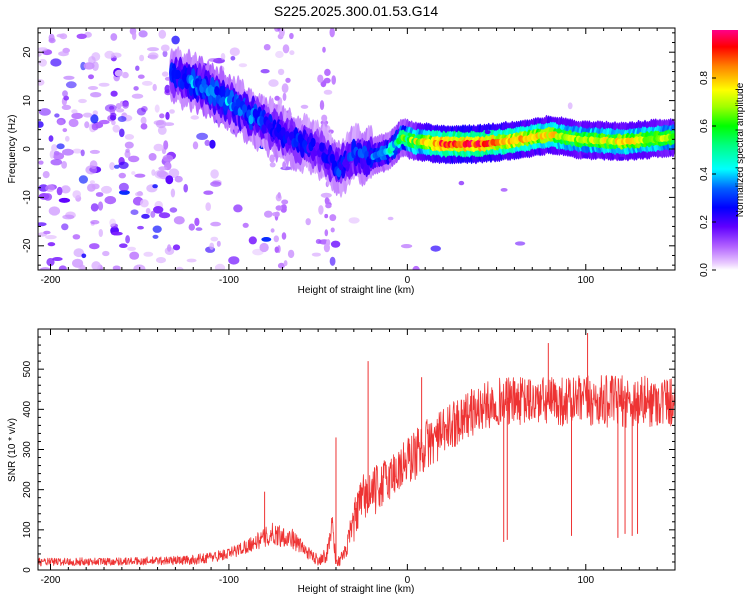 This screenshot has height=600, width=750. I want to click on snr-y-tick-label: 200, so click(27, 489).